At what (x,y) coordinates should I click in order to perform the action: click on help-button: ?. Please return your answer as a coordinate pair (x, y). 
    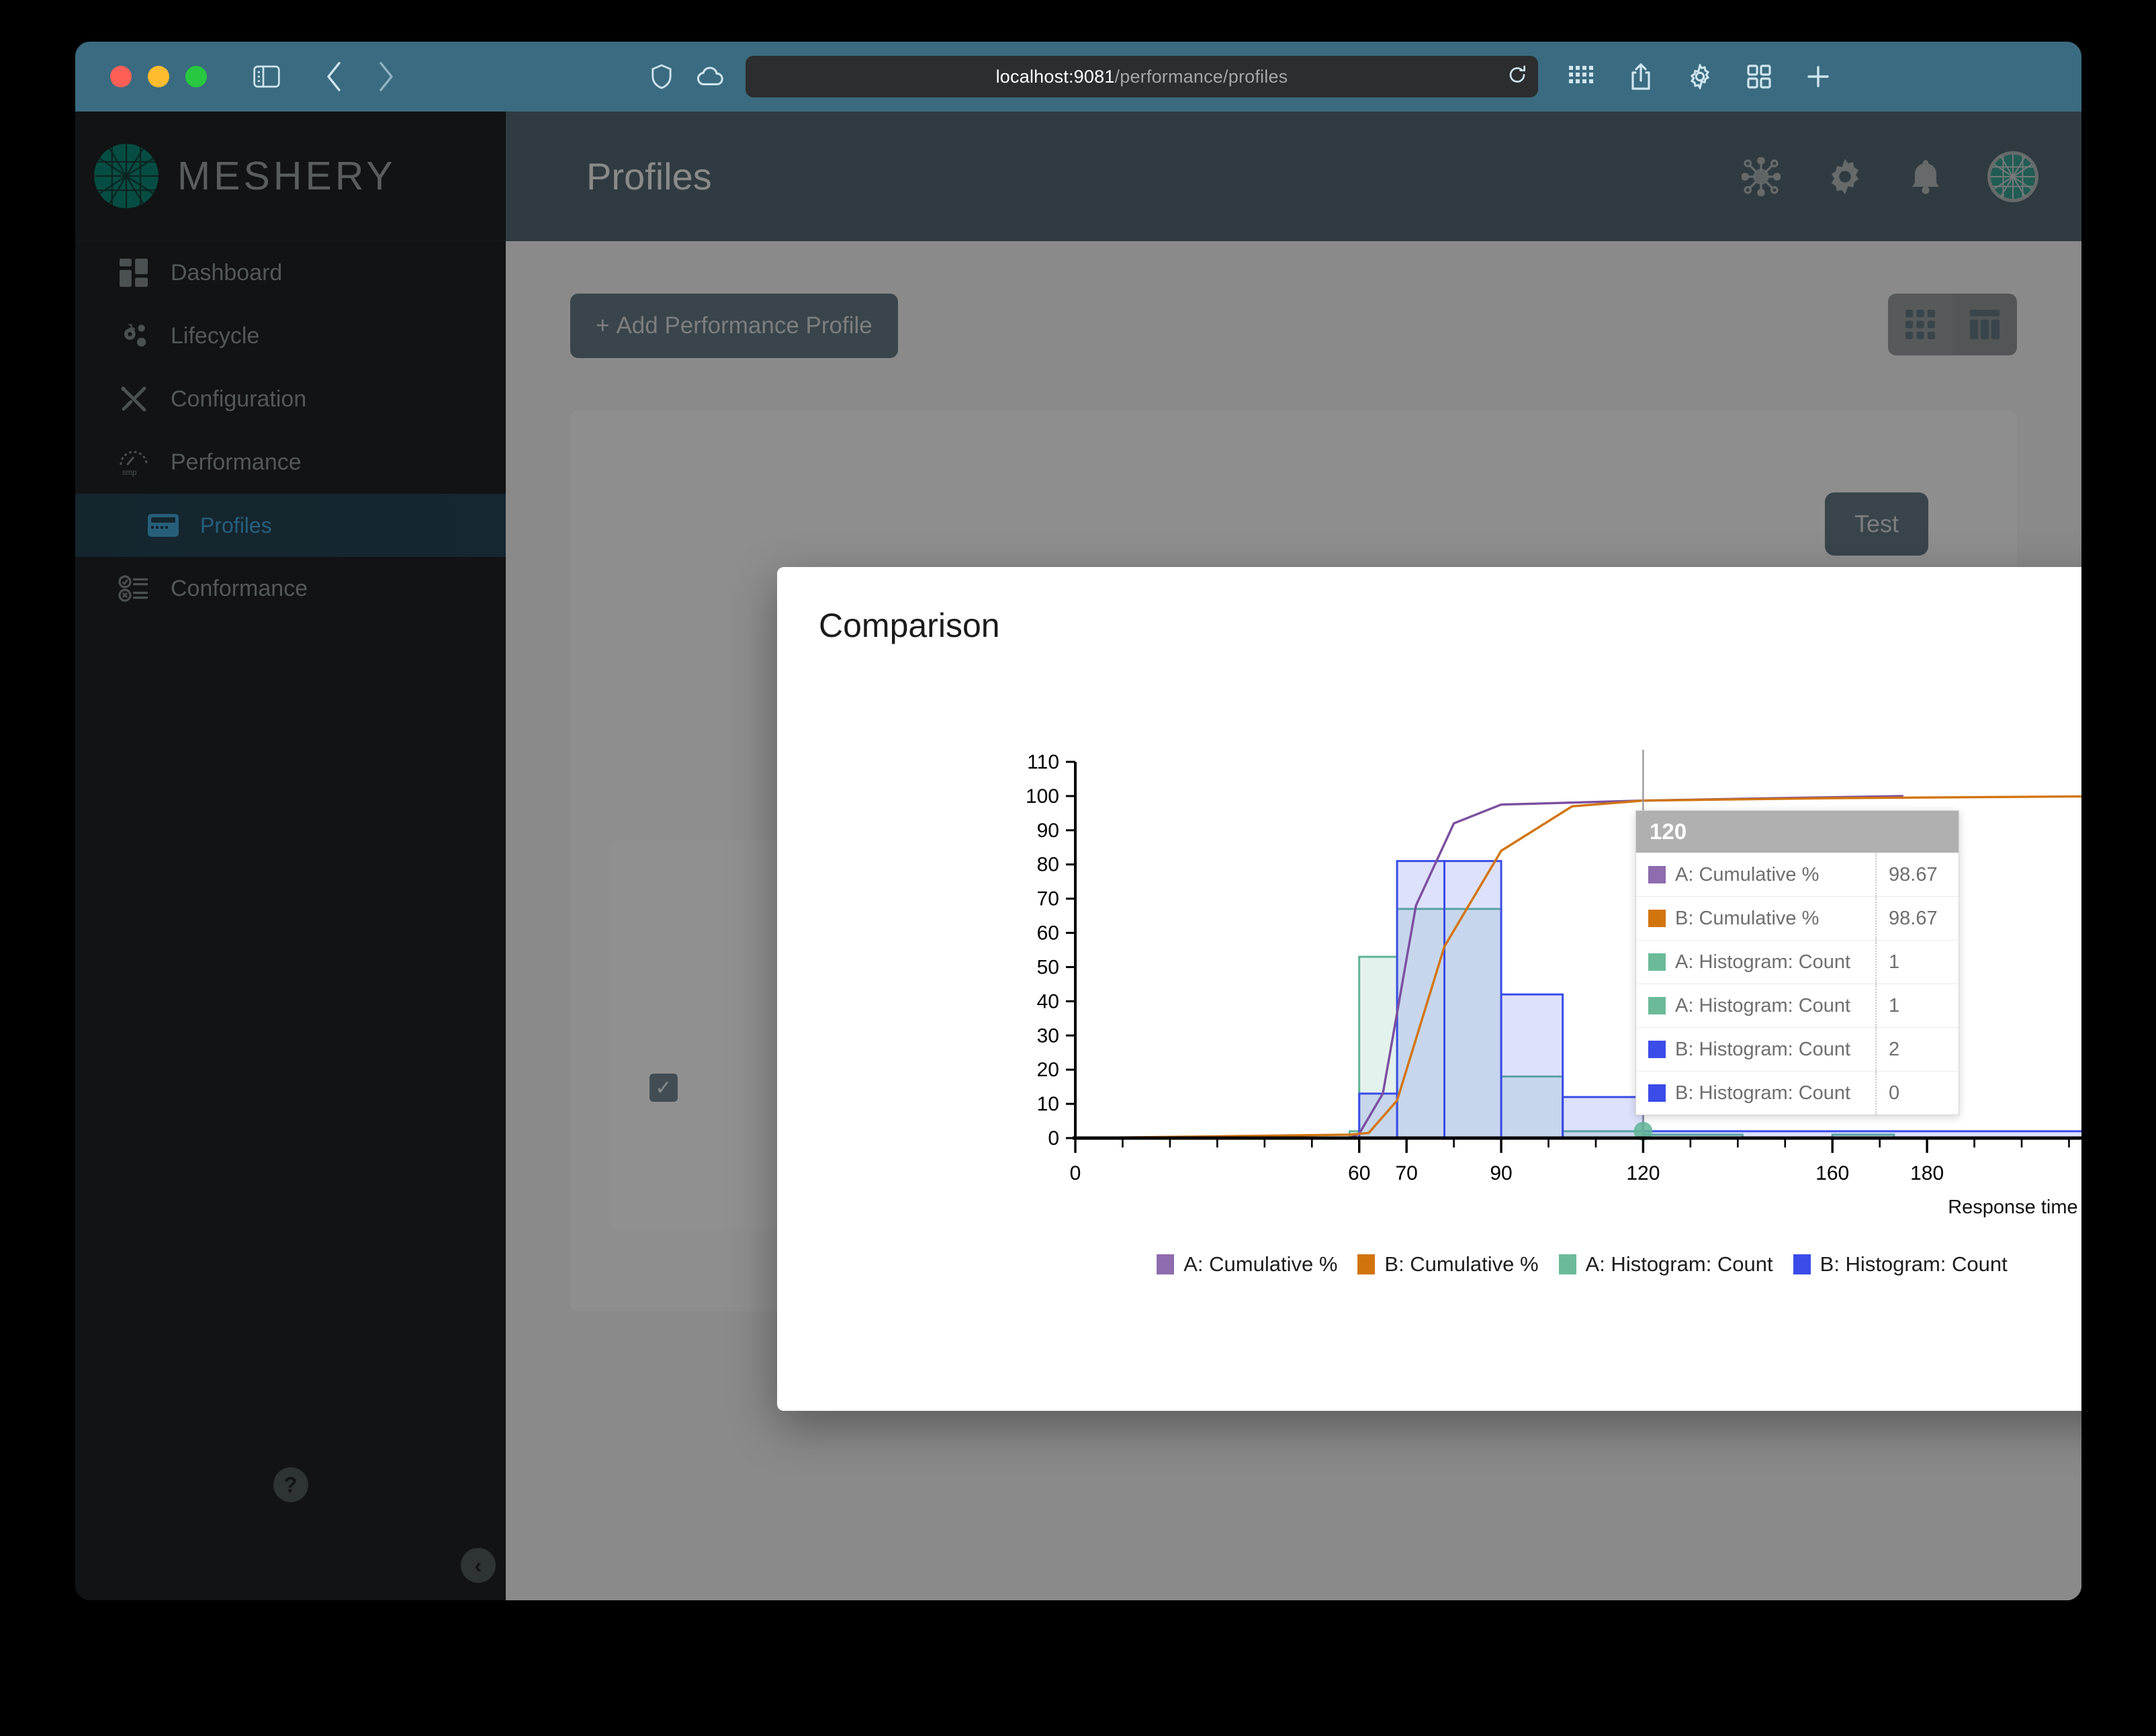
    Looking at the image, I should click on (290, 1484).